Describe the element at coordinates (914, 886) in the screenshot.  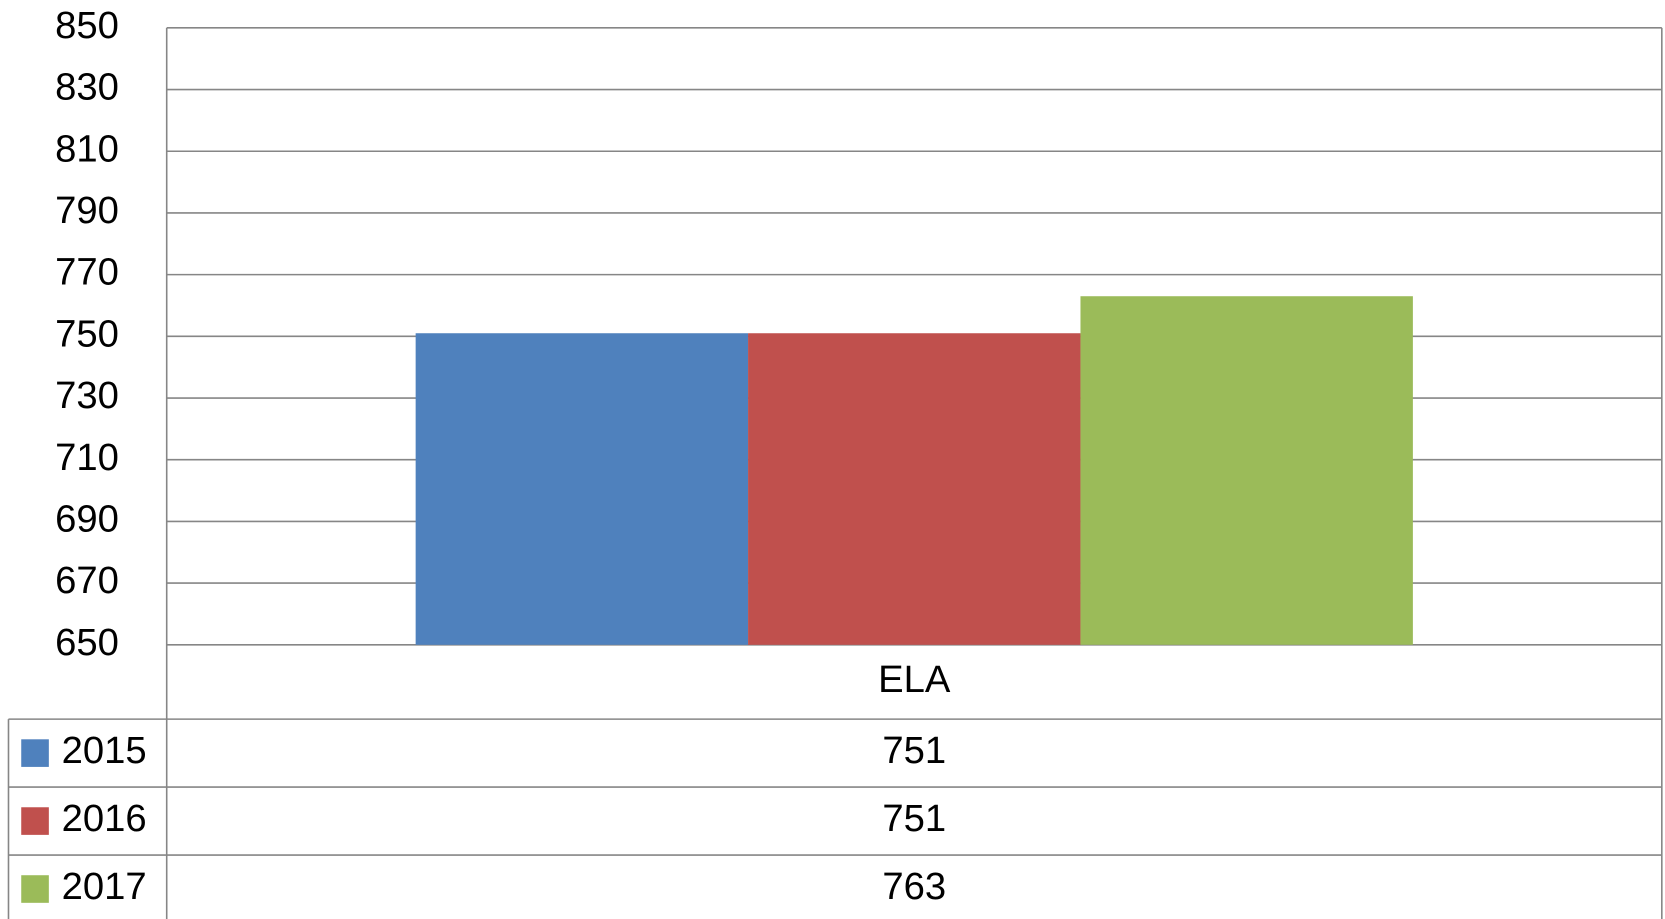
I see `table-value: 763` at that location.